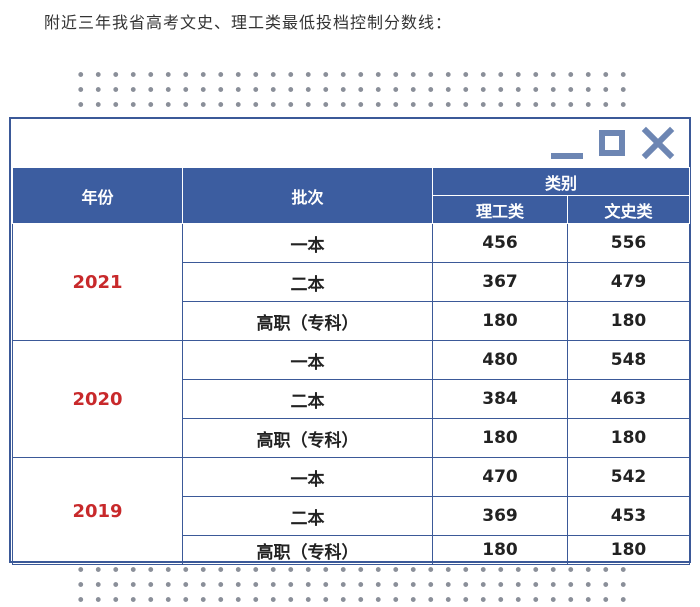 The image size is (700, 607). Describe the element at coordinates (500, 399) in the screenshot. I see `science-score-cell: 384` at that location.